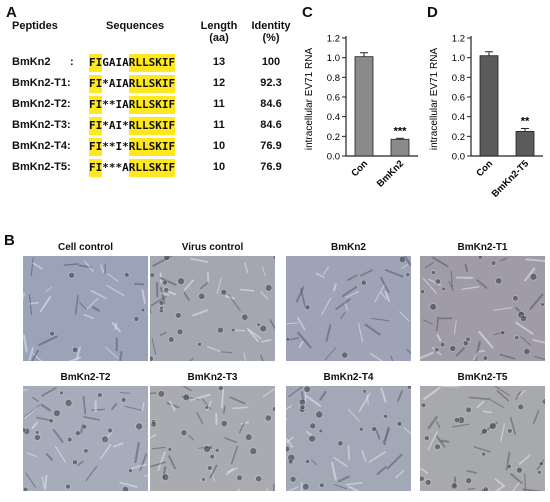 Image resolution: width=550 pixels, height=502 pixels. Describe the element at coordinates (401, 131) in the screenshot. I see `significance-label: ***` at that location.